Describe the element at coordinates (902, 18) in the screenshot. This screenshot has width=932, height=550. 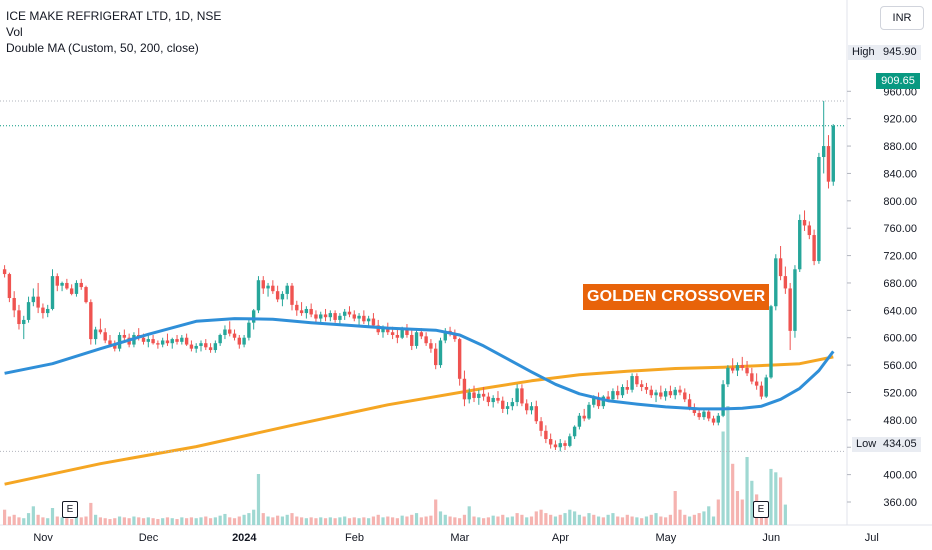
I see `currency-button: INR` at that location.